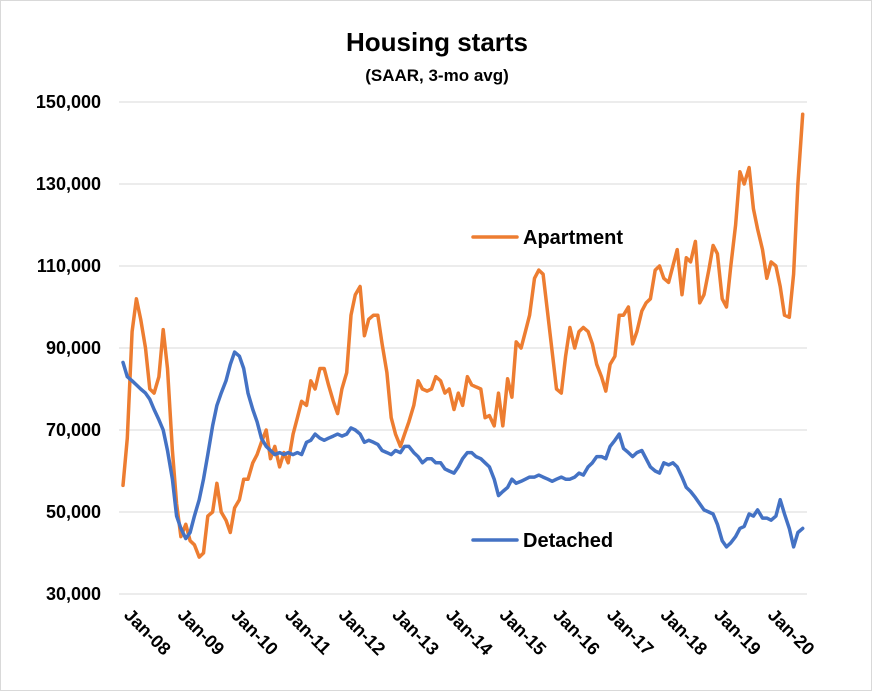  What do you see at coordinates (308, 632) in the screenshot?
I see `x-tick-label: Jan-11` at bounding box center [308, 632].